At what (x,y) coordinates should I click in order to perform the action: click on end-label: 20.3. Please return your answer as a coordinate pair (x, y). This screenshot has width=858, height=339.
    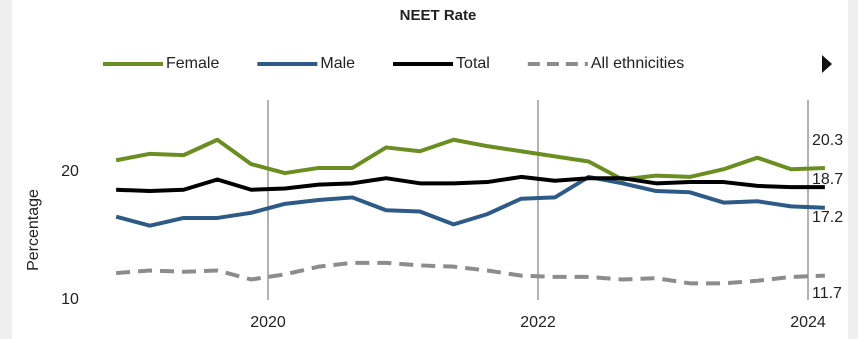
    Looking at the image, I should click on (827, 140).